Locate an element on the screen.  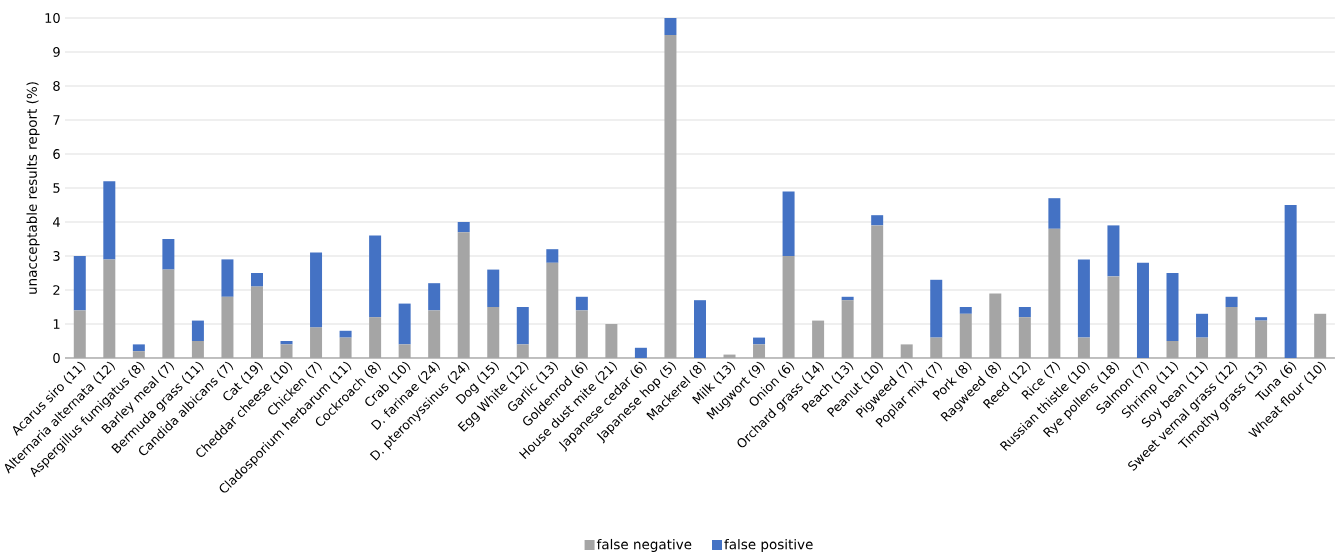
legend-label: false negative is located at coordinates (644, 545).